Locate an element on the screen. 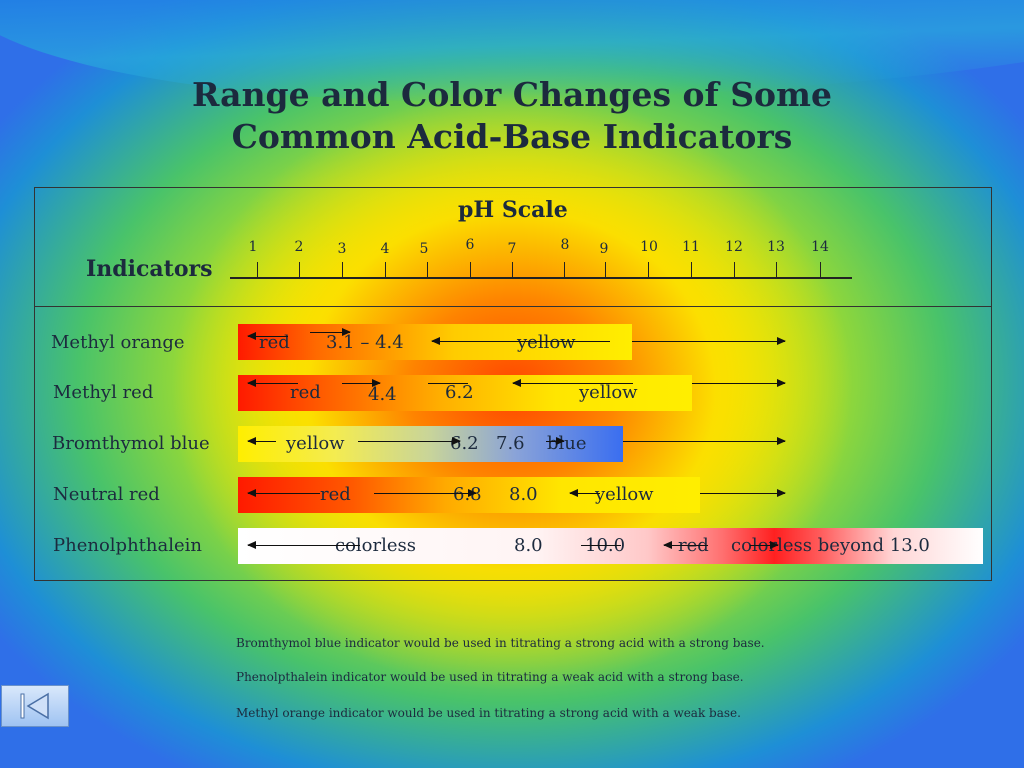  color-label: blue is located at coordinates (567, 443).